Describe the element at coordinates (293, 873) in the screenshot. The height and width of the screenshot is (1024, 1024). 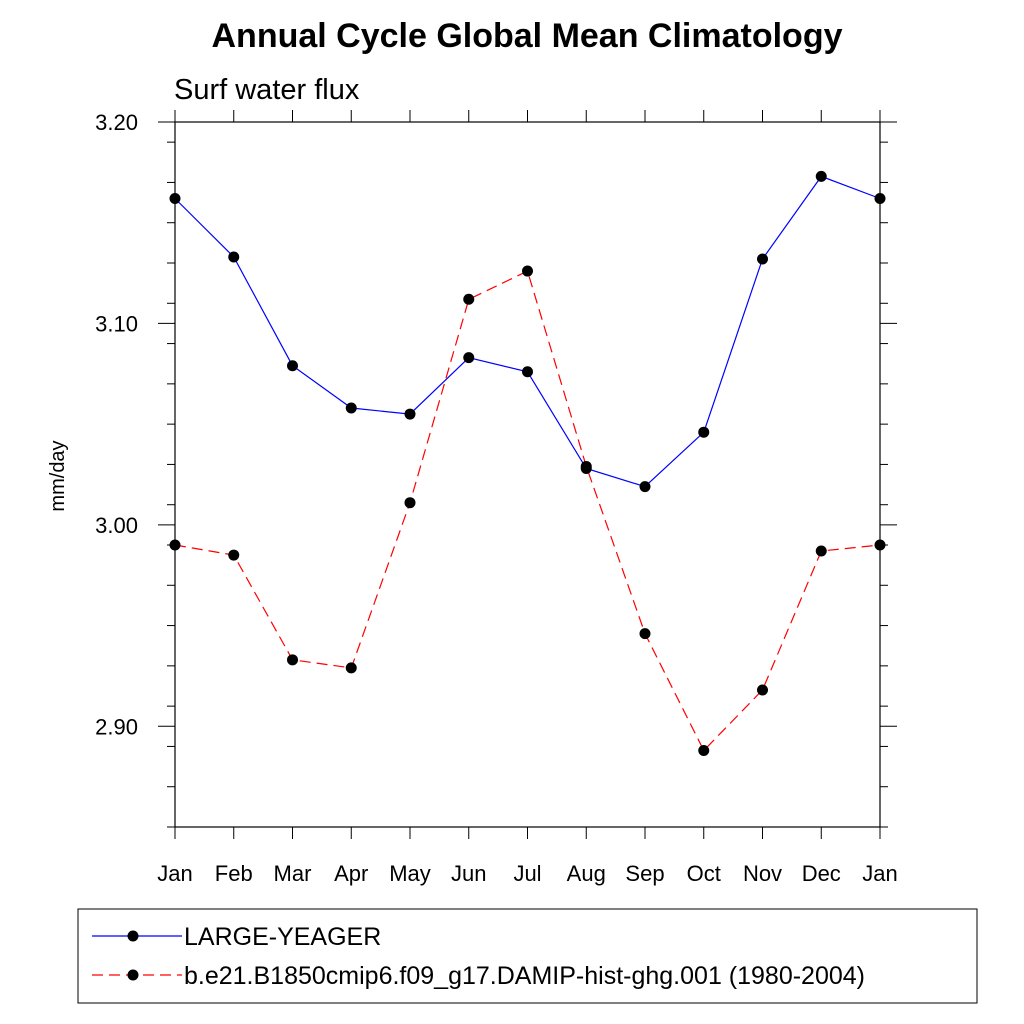
I see `x-tick-label: Mar` at that location.